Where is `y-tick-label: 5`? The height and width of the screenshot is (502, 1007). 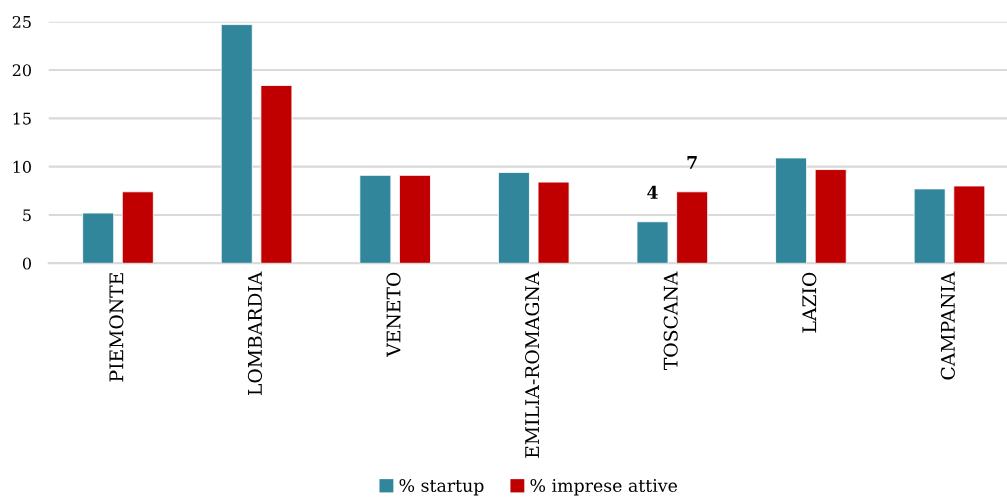
y-tick-label: 5 is located at coordinates (27, 215).